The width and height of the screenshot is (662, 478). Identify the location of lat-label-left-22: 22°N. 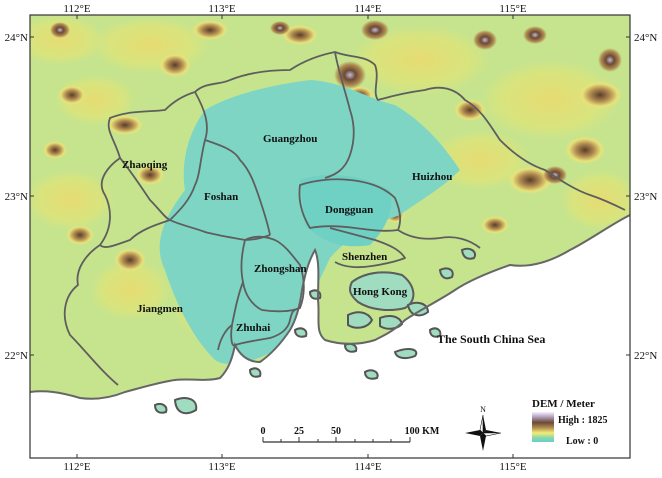
(16, 356).